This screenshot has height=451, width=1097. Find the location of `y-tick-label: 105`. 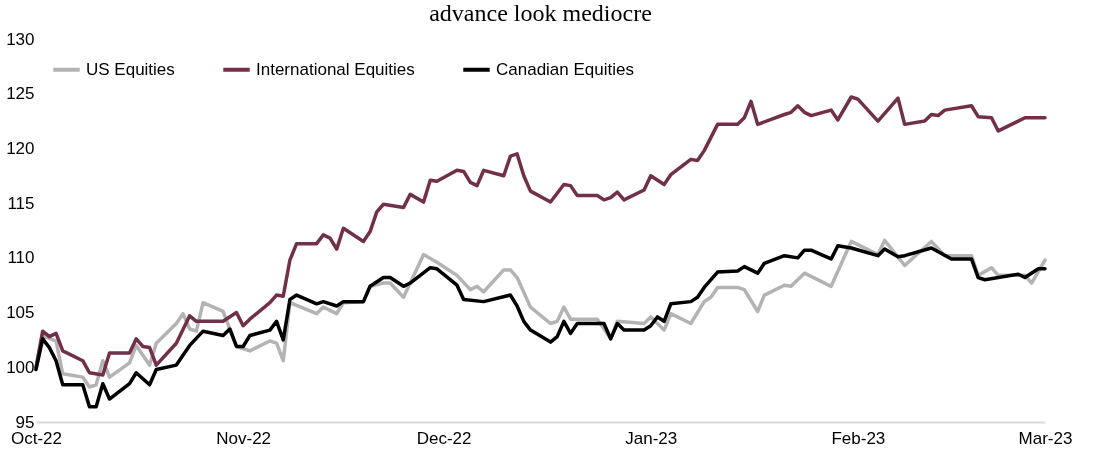

y-tick-label: 105 is located at coordinates (20, 313).